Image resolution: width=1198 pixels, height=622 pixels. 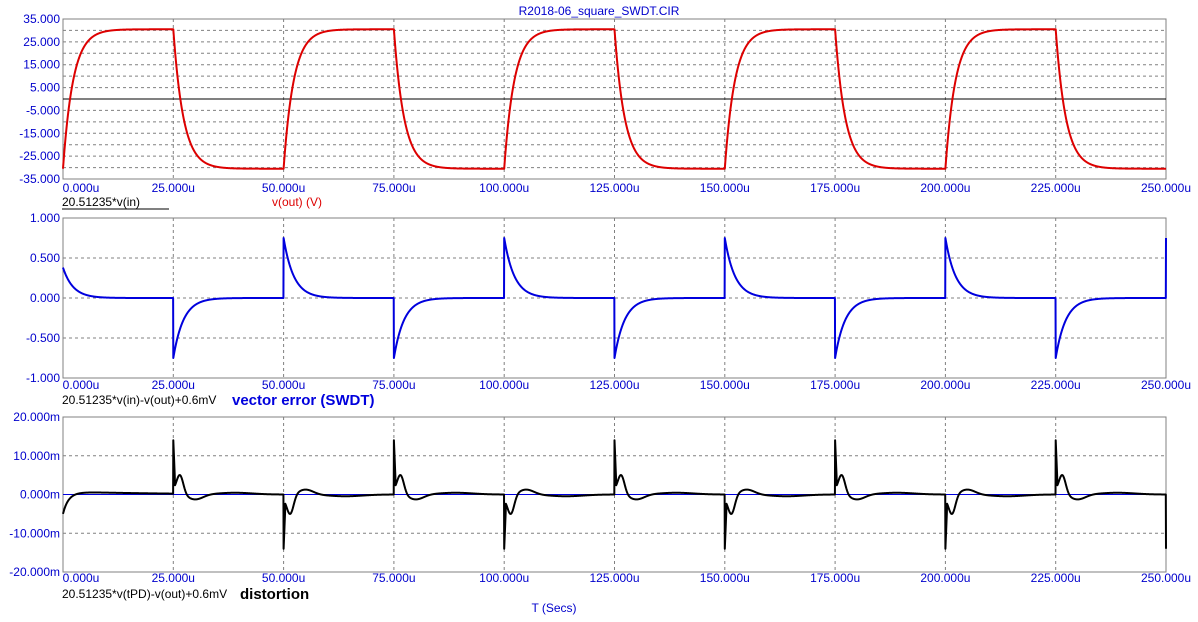 I want to click on y-tick-label: -25.000, so click(x=39, y=156).